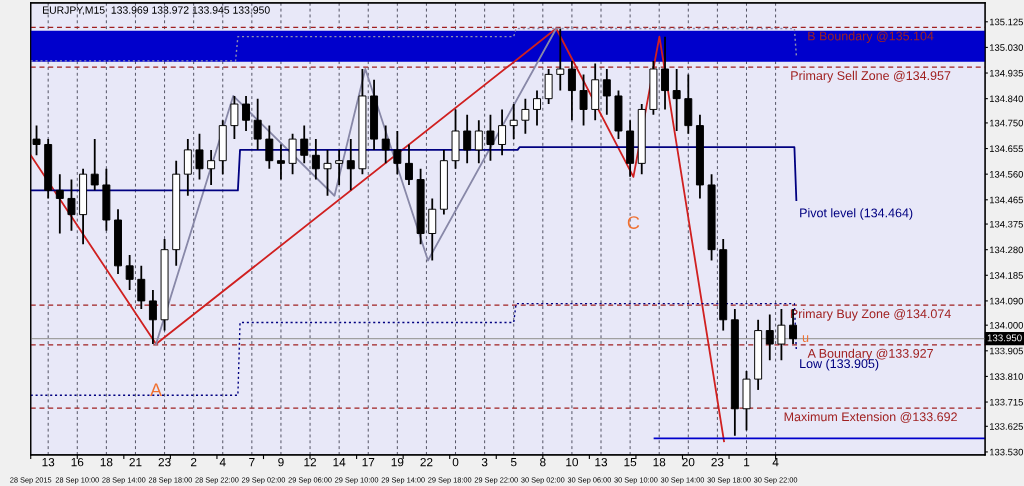  I want to click on y-tick-label: 134.000, so click(1006, 325).